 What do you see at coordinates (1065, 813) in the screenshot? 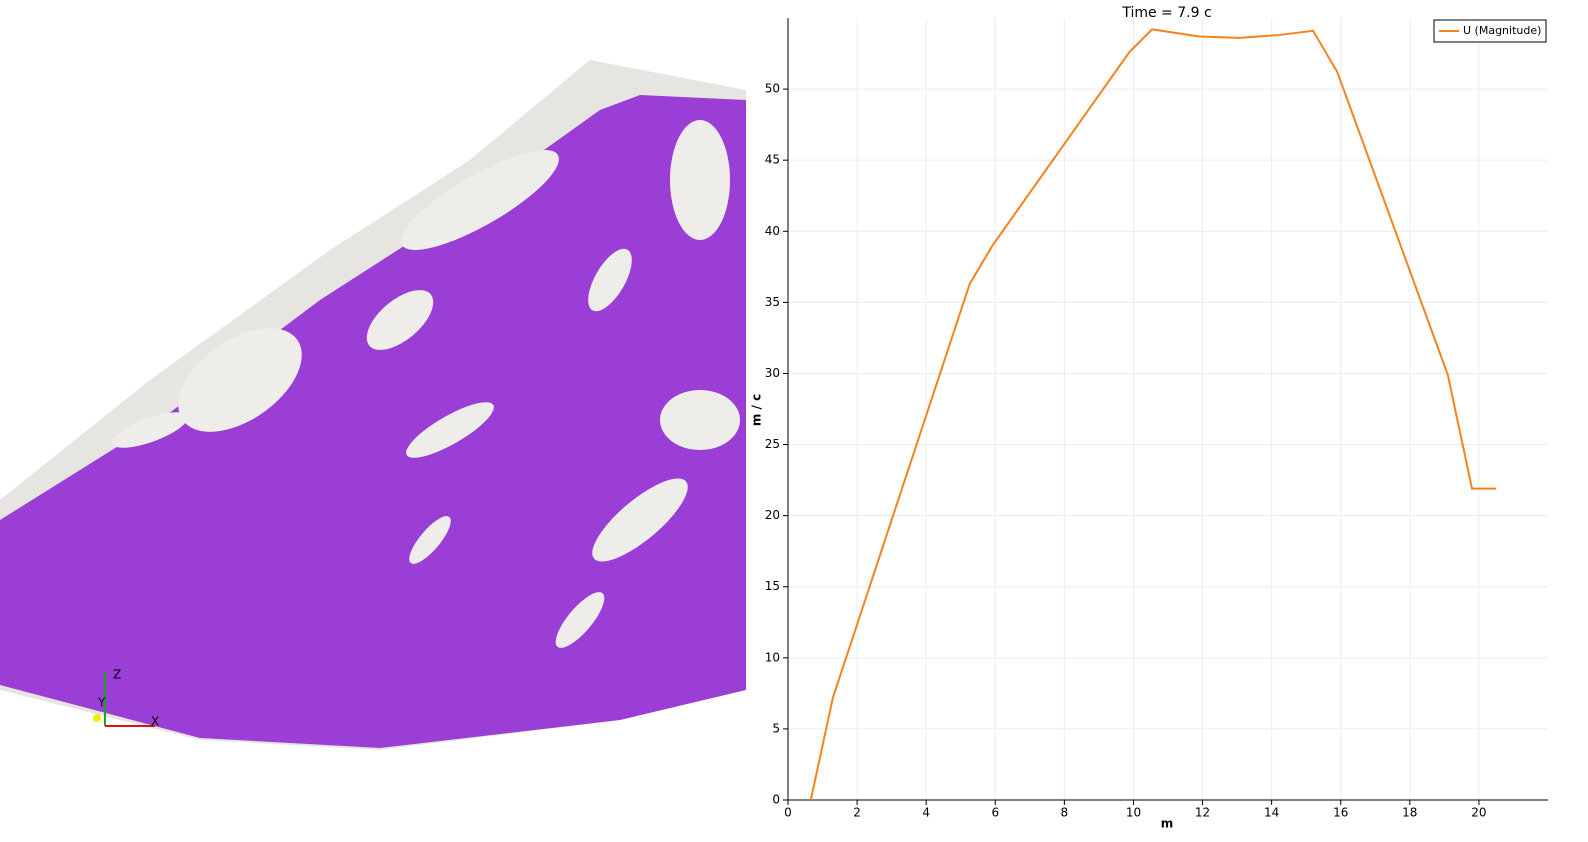
I see `x-tick-label: 8` at bounding box center [1065, 813].